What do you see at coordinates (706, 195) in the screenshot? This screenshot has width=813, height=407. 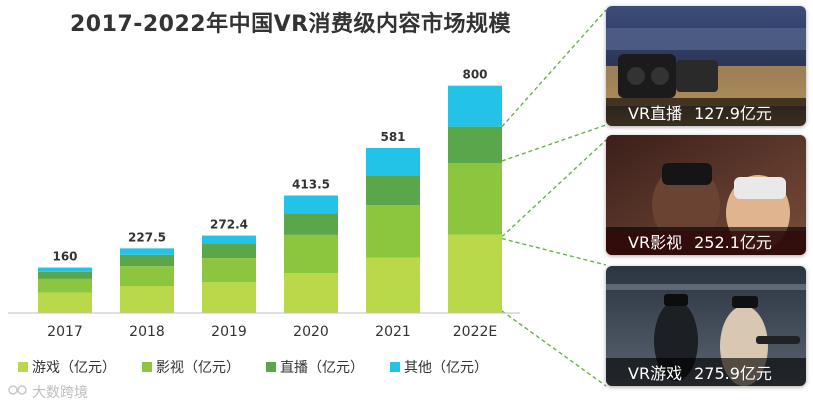 I see `callout-vr-film: VR影视 252.1亿元` at bounding box center [706, 195].